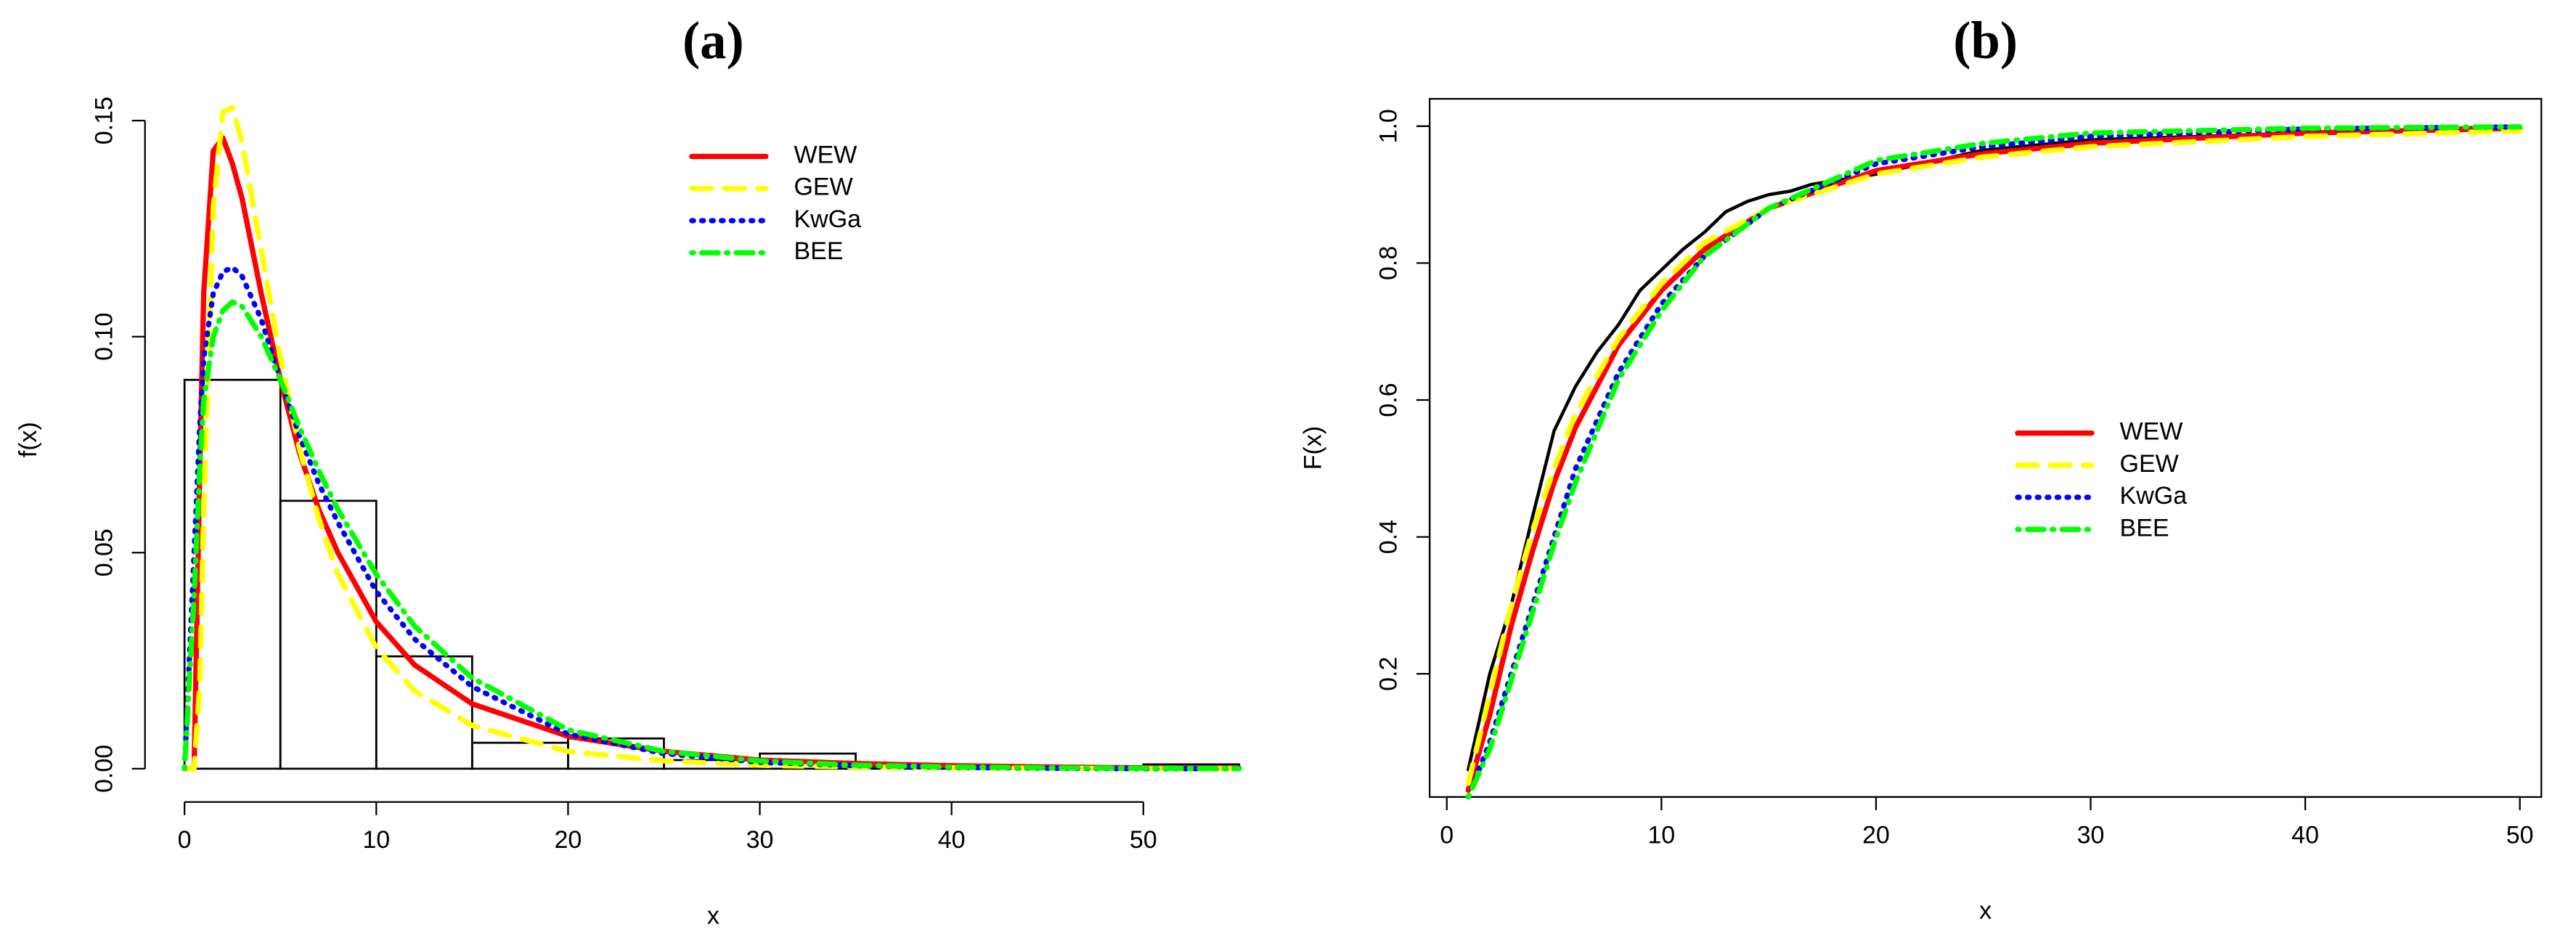 Image resolution: width=2576 pixels, height=951 pixels. I want to click on y-axis-label: F(x), so click(1312, 448).